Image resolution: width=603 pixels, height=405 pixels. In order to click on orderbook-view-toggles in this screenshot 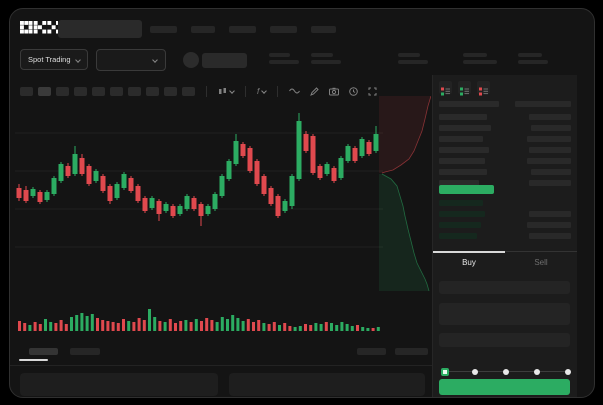, I will do `click(464, 88)`.